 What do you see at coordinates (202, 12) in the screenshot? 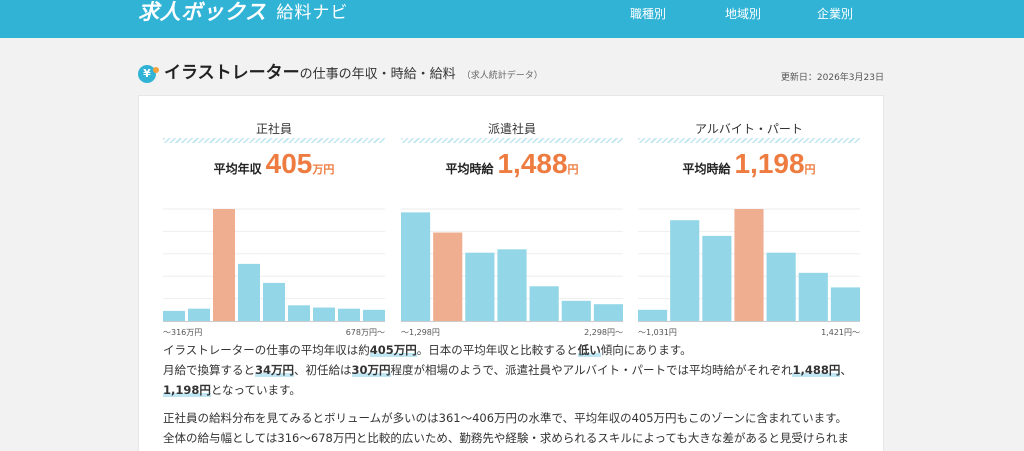
I see `logo-main-text: 求人ボックス` at bounding box center [202, 12].